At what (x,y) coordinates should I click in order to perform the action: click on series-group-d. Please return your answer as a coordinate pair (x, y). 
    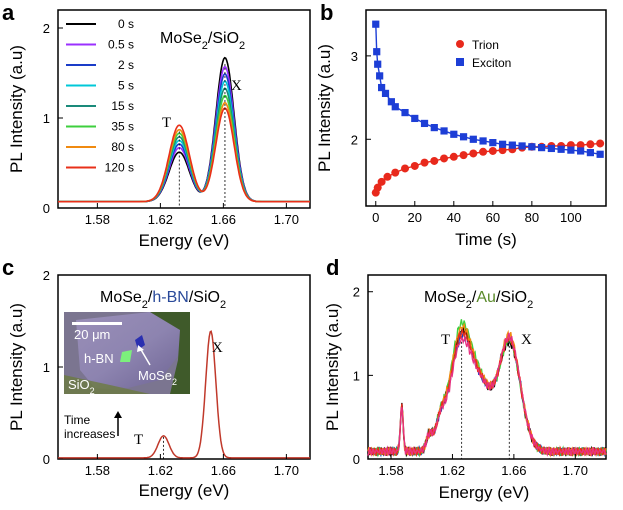
    Looking at the image, I should click on (487, 389).